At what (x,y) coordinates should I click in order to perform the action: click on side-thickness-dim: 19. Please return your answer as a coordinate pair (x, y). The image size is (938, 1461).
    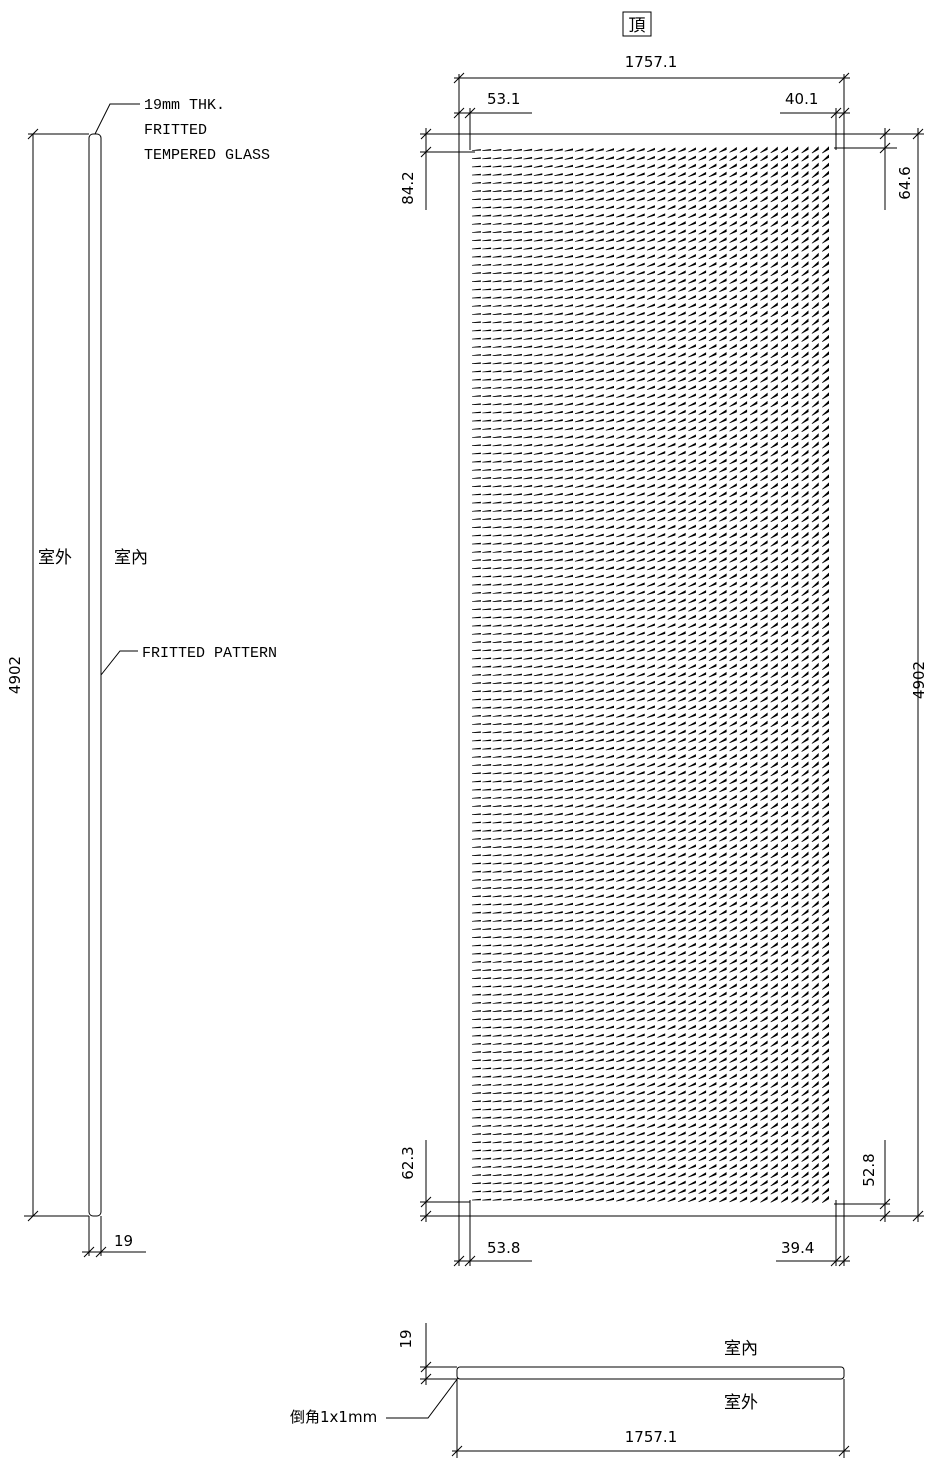
    Looking at the image, I should click on (123, 1241).